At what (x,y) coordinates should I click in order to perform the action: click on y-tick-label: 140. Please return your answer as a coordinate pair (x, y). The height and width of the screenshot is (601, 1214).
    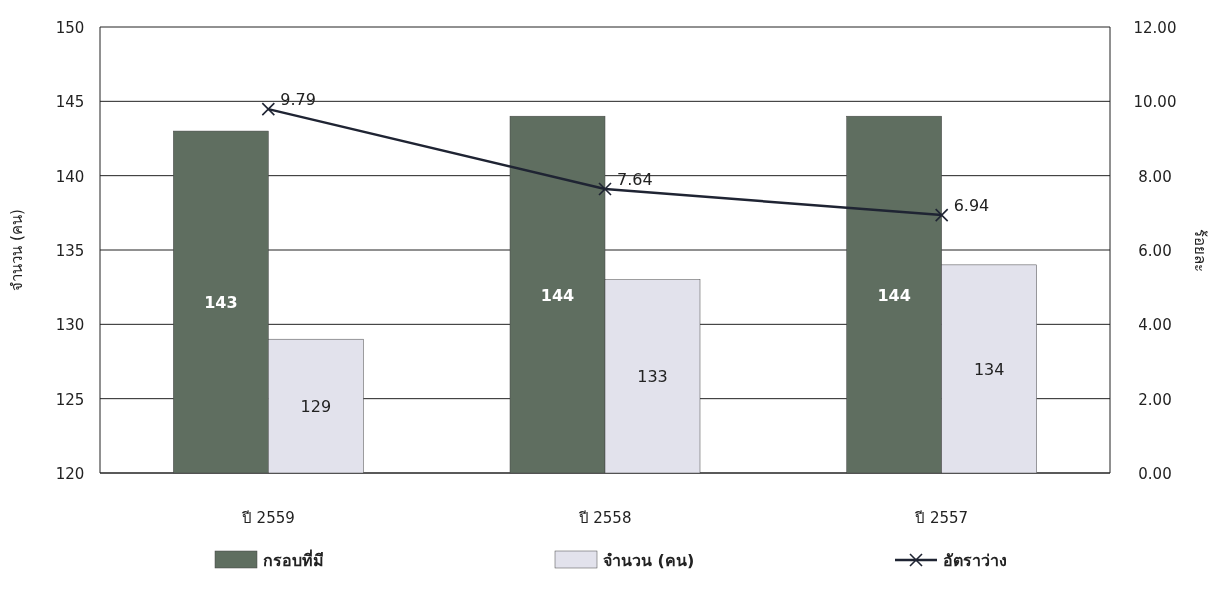
    Looking at the image, I should click on (70, 176).